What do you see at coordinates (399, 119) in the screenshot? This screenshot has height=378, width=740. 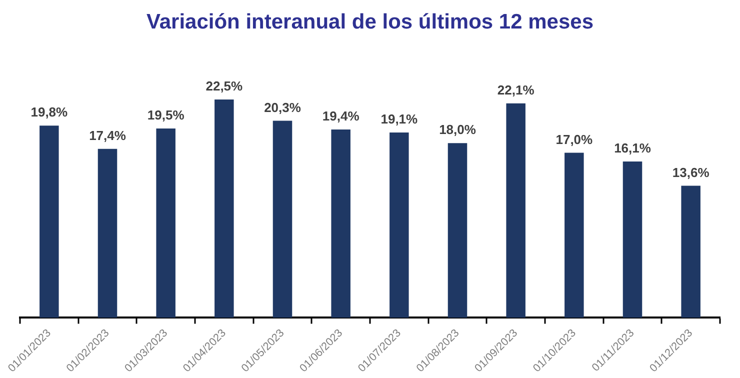 I see `data-label: 19,1%` at bounding box center [399, 119].